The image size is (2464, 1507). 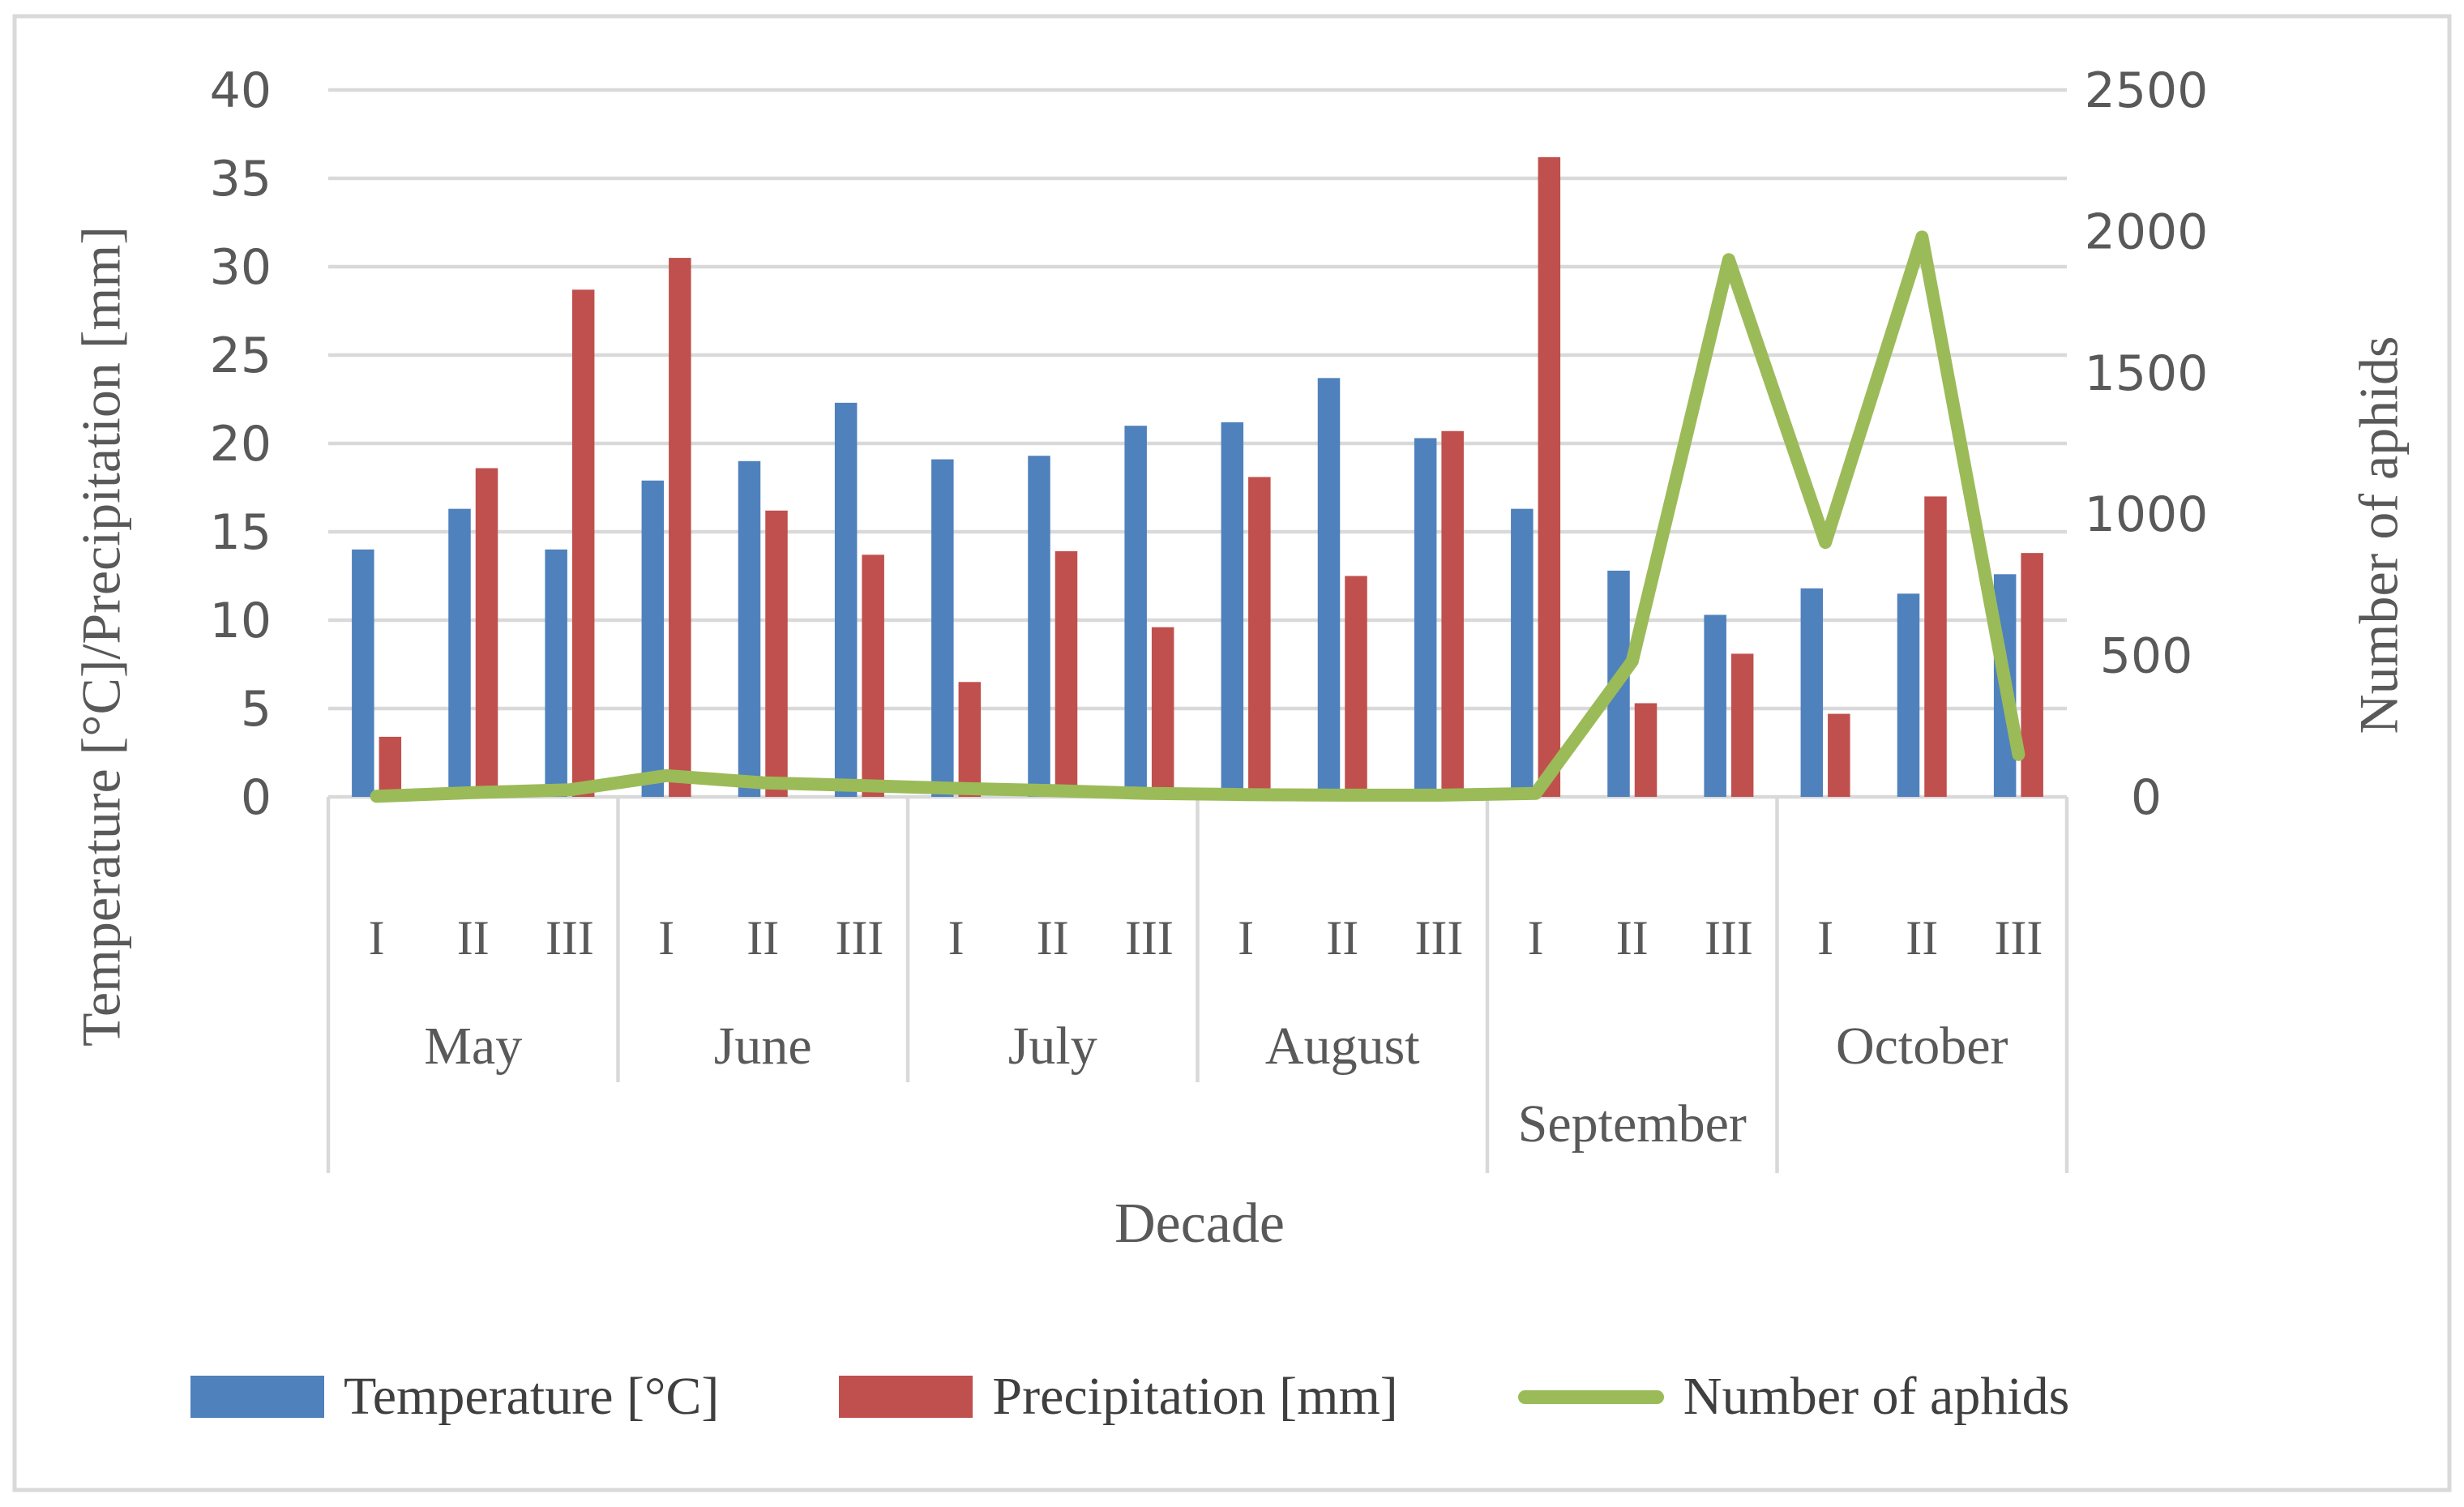 I want to click on legend-label-temperature: Temperature [°C], so click(x=532, y=1396).